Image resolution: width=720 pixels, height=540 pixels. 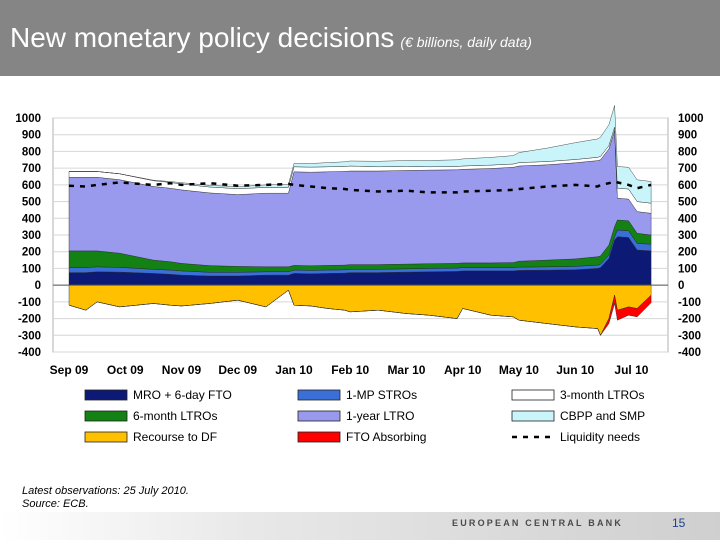 I want to click on y-tick-label-left: -100, so click(x=29, y=303).